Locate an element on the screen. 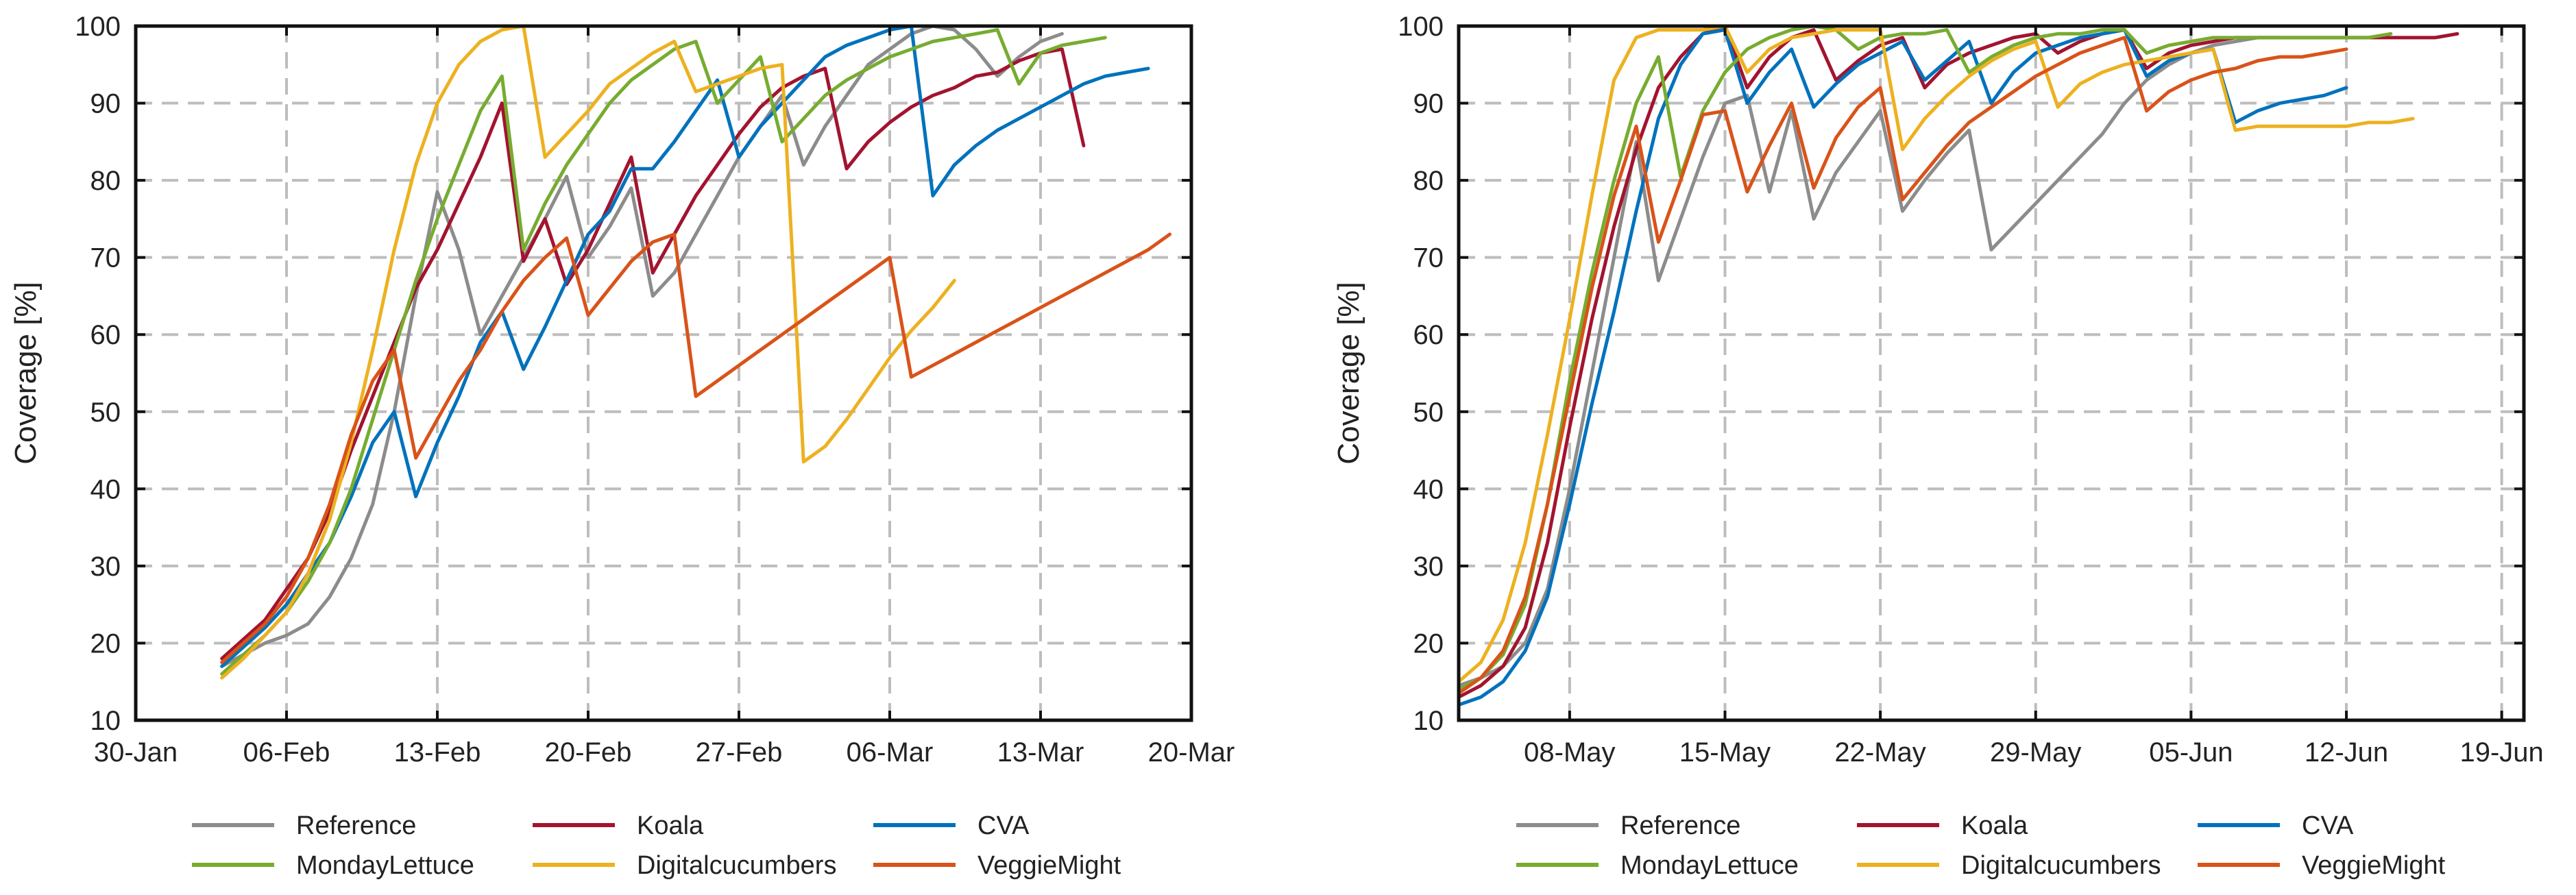 Image resolution: width=2576 pixels, height=895 pixels. x-tick-label: 15-May is located at coordinates (1725, 753).